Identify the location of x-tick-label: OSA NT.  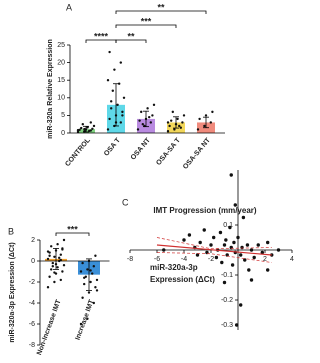
(141, 148).